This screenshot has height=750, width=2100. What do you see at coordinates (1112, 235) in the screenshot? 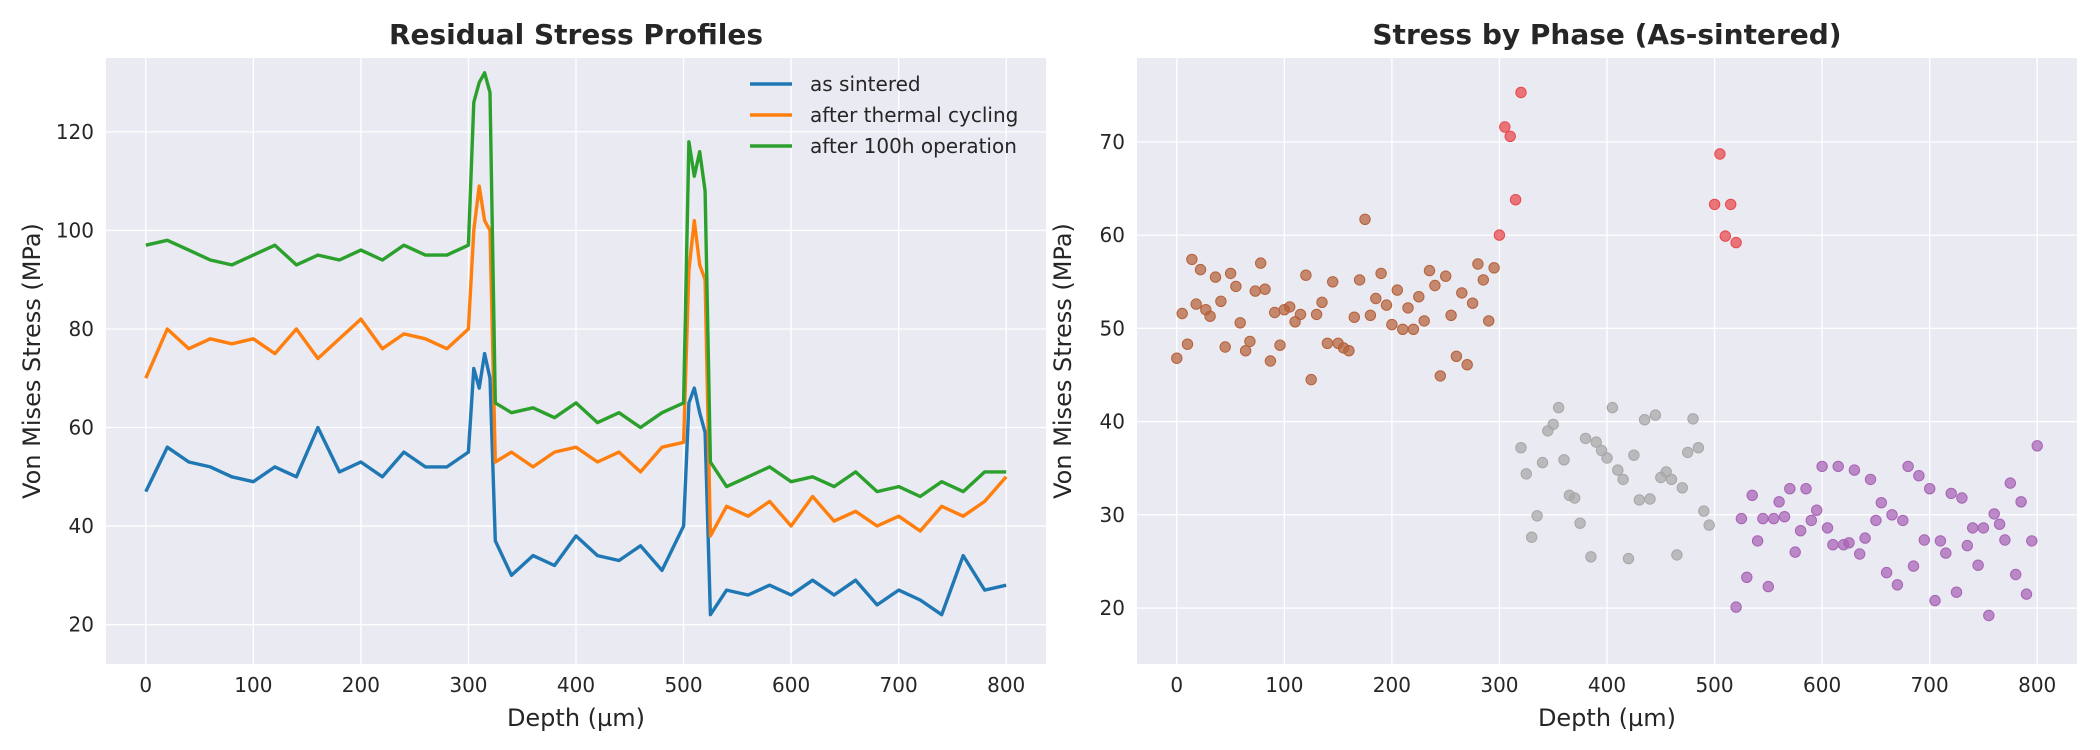
I see `y-tick-label: 60` at bounding box center [1112, 235].